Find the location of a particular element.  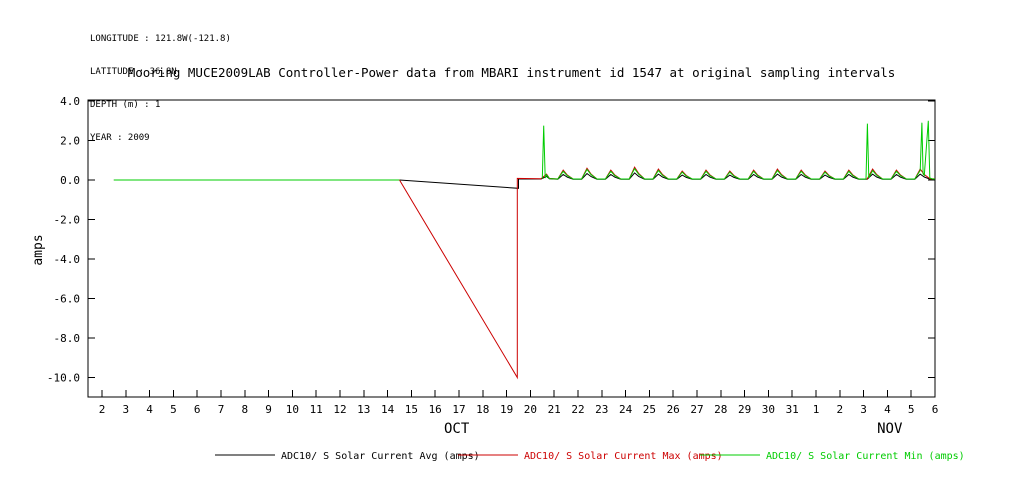

x-tick-label: 25 is located at coordinates (649, 409).